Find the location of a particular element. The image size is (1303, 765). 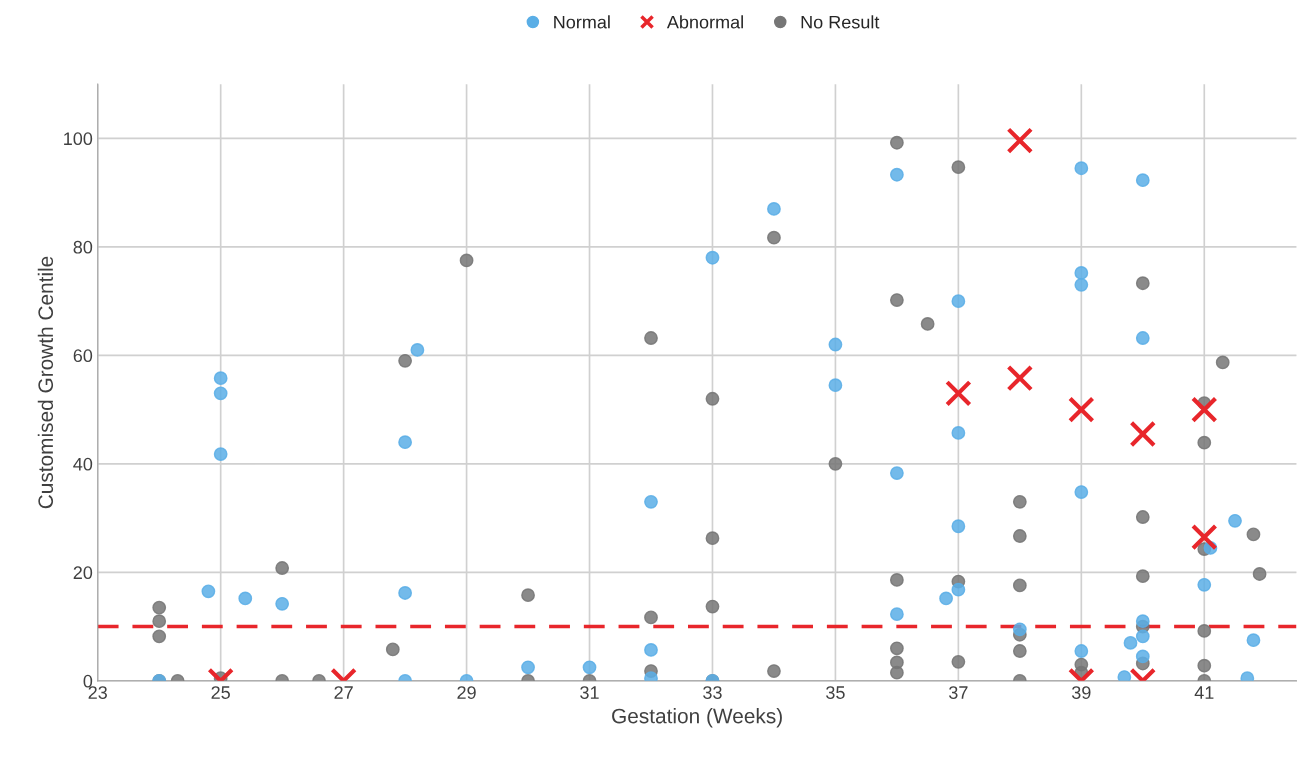

x-tick-label: 27 is located at coordinates (343, 692).